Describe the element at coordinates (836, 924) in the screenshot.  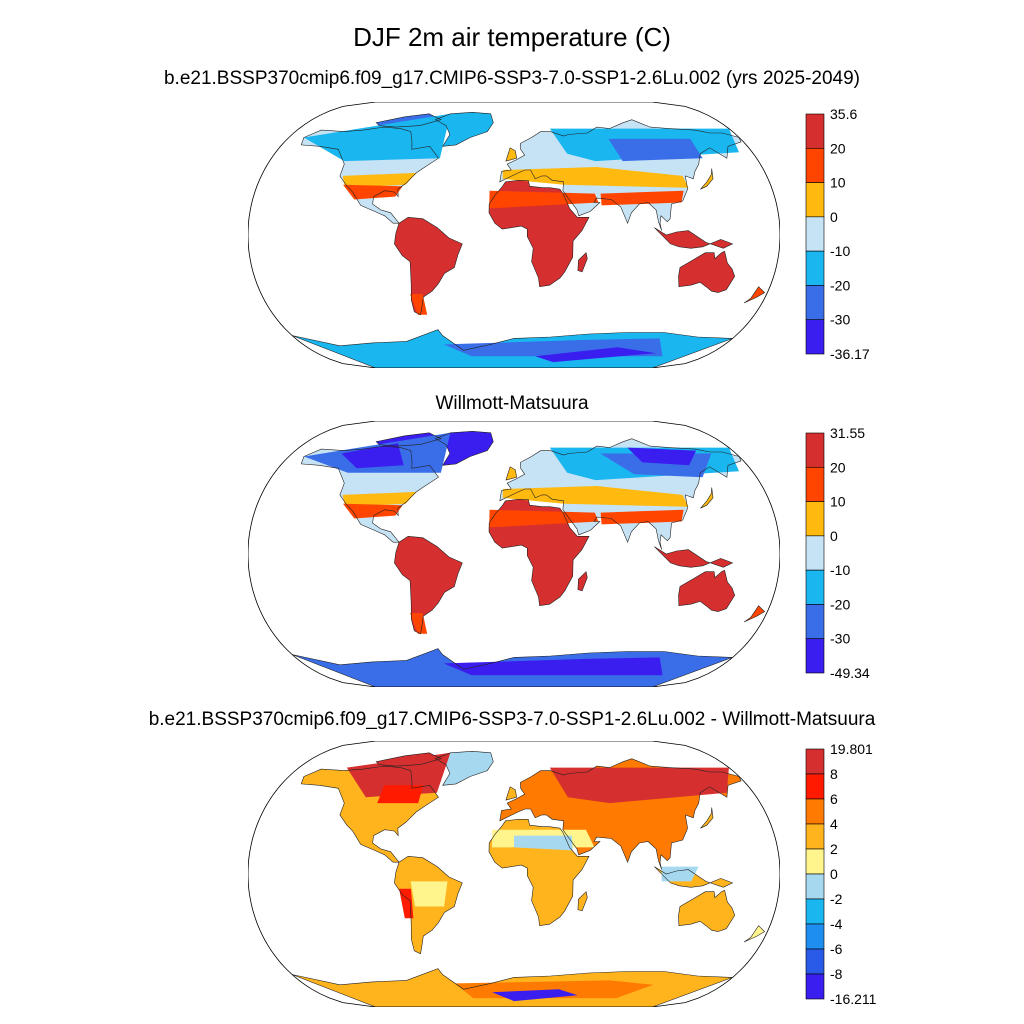
I see `colorbar-label: -4` at that location.